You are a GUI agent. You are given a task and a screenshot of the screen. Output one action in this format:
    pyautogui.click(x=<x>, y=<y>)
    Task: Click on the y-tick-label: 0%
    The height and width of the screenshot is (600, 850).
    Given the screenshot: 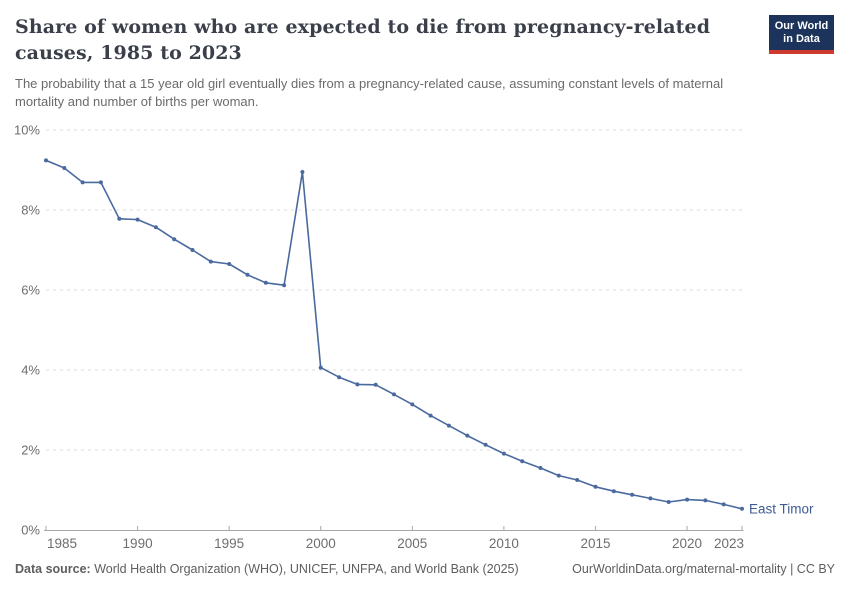 What is the action you would take?
    pyautogui.click(x=30, y=530)
    